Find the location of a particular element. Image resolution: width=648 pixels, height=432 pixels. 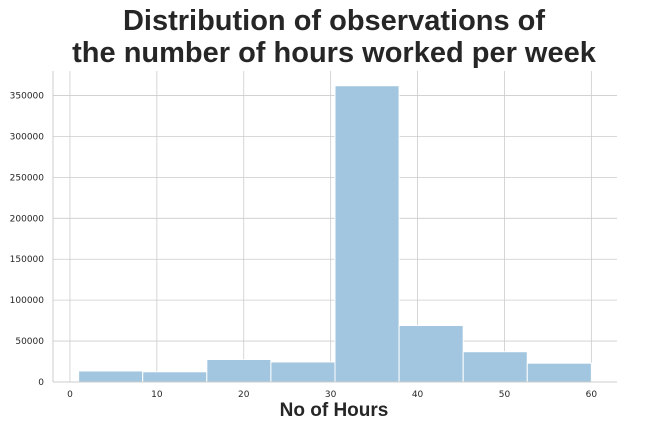

y-tick-label: 100000 is located at coordinates (27, 301).